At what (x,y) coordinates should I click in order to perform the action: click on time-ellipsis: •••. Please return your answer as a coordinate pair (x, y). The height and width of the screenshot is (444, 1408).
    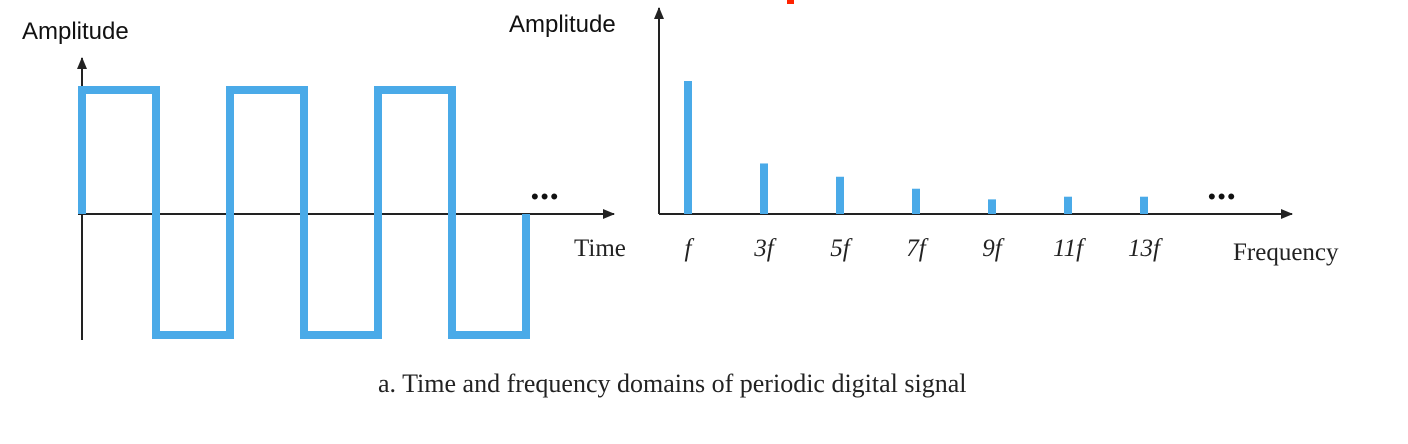
    Looking at the image, I should click on (545, 196).